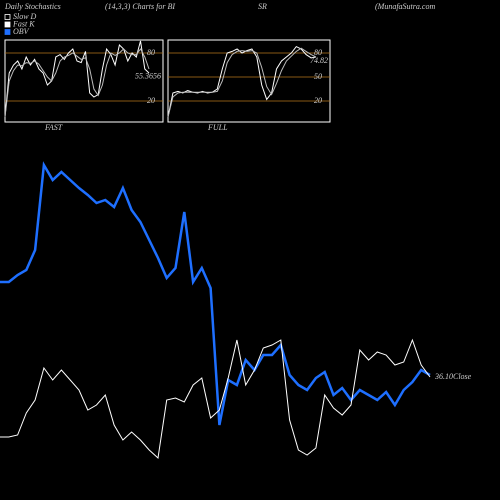 The height and width of the screenshot is (500, 500). I want to click on last-value-label: 55.3656, so click(148, 76).